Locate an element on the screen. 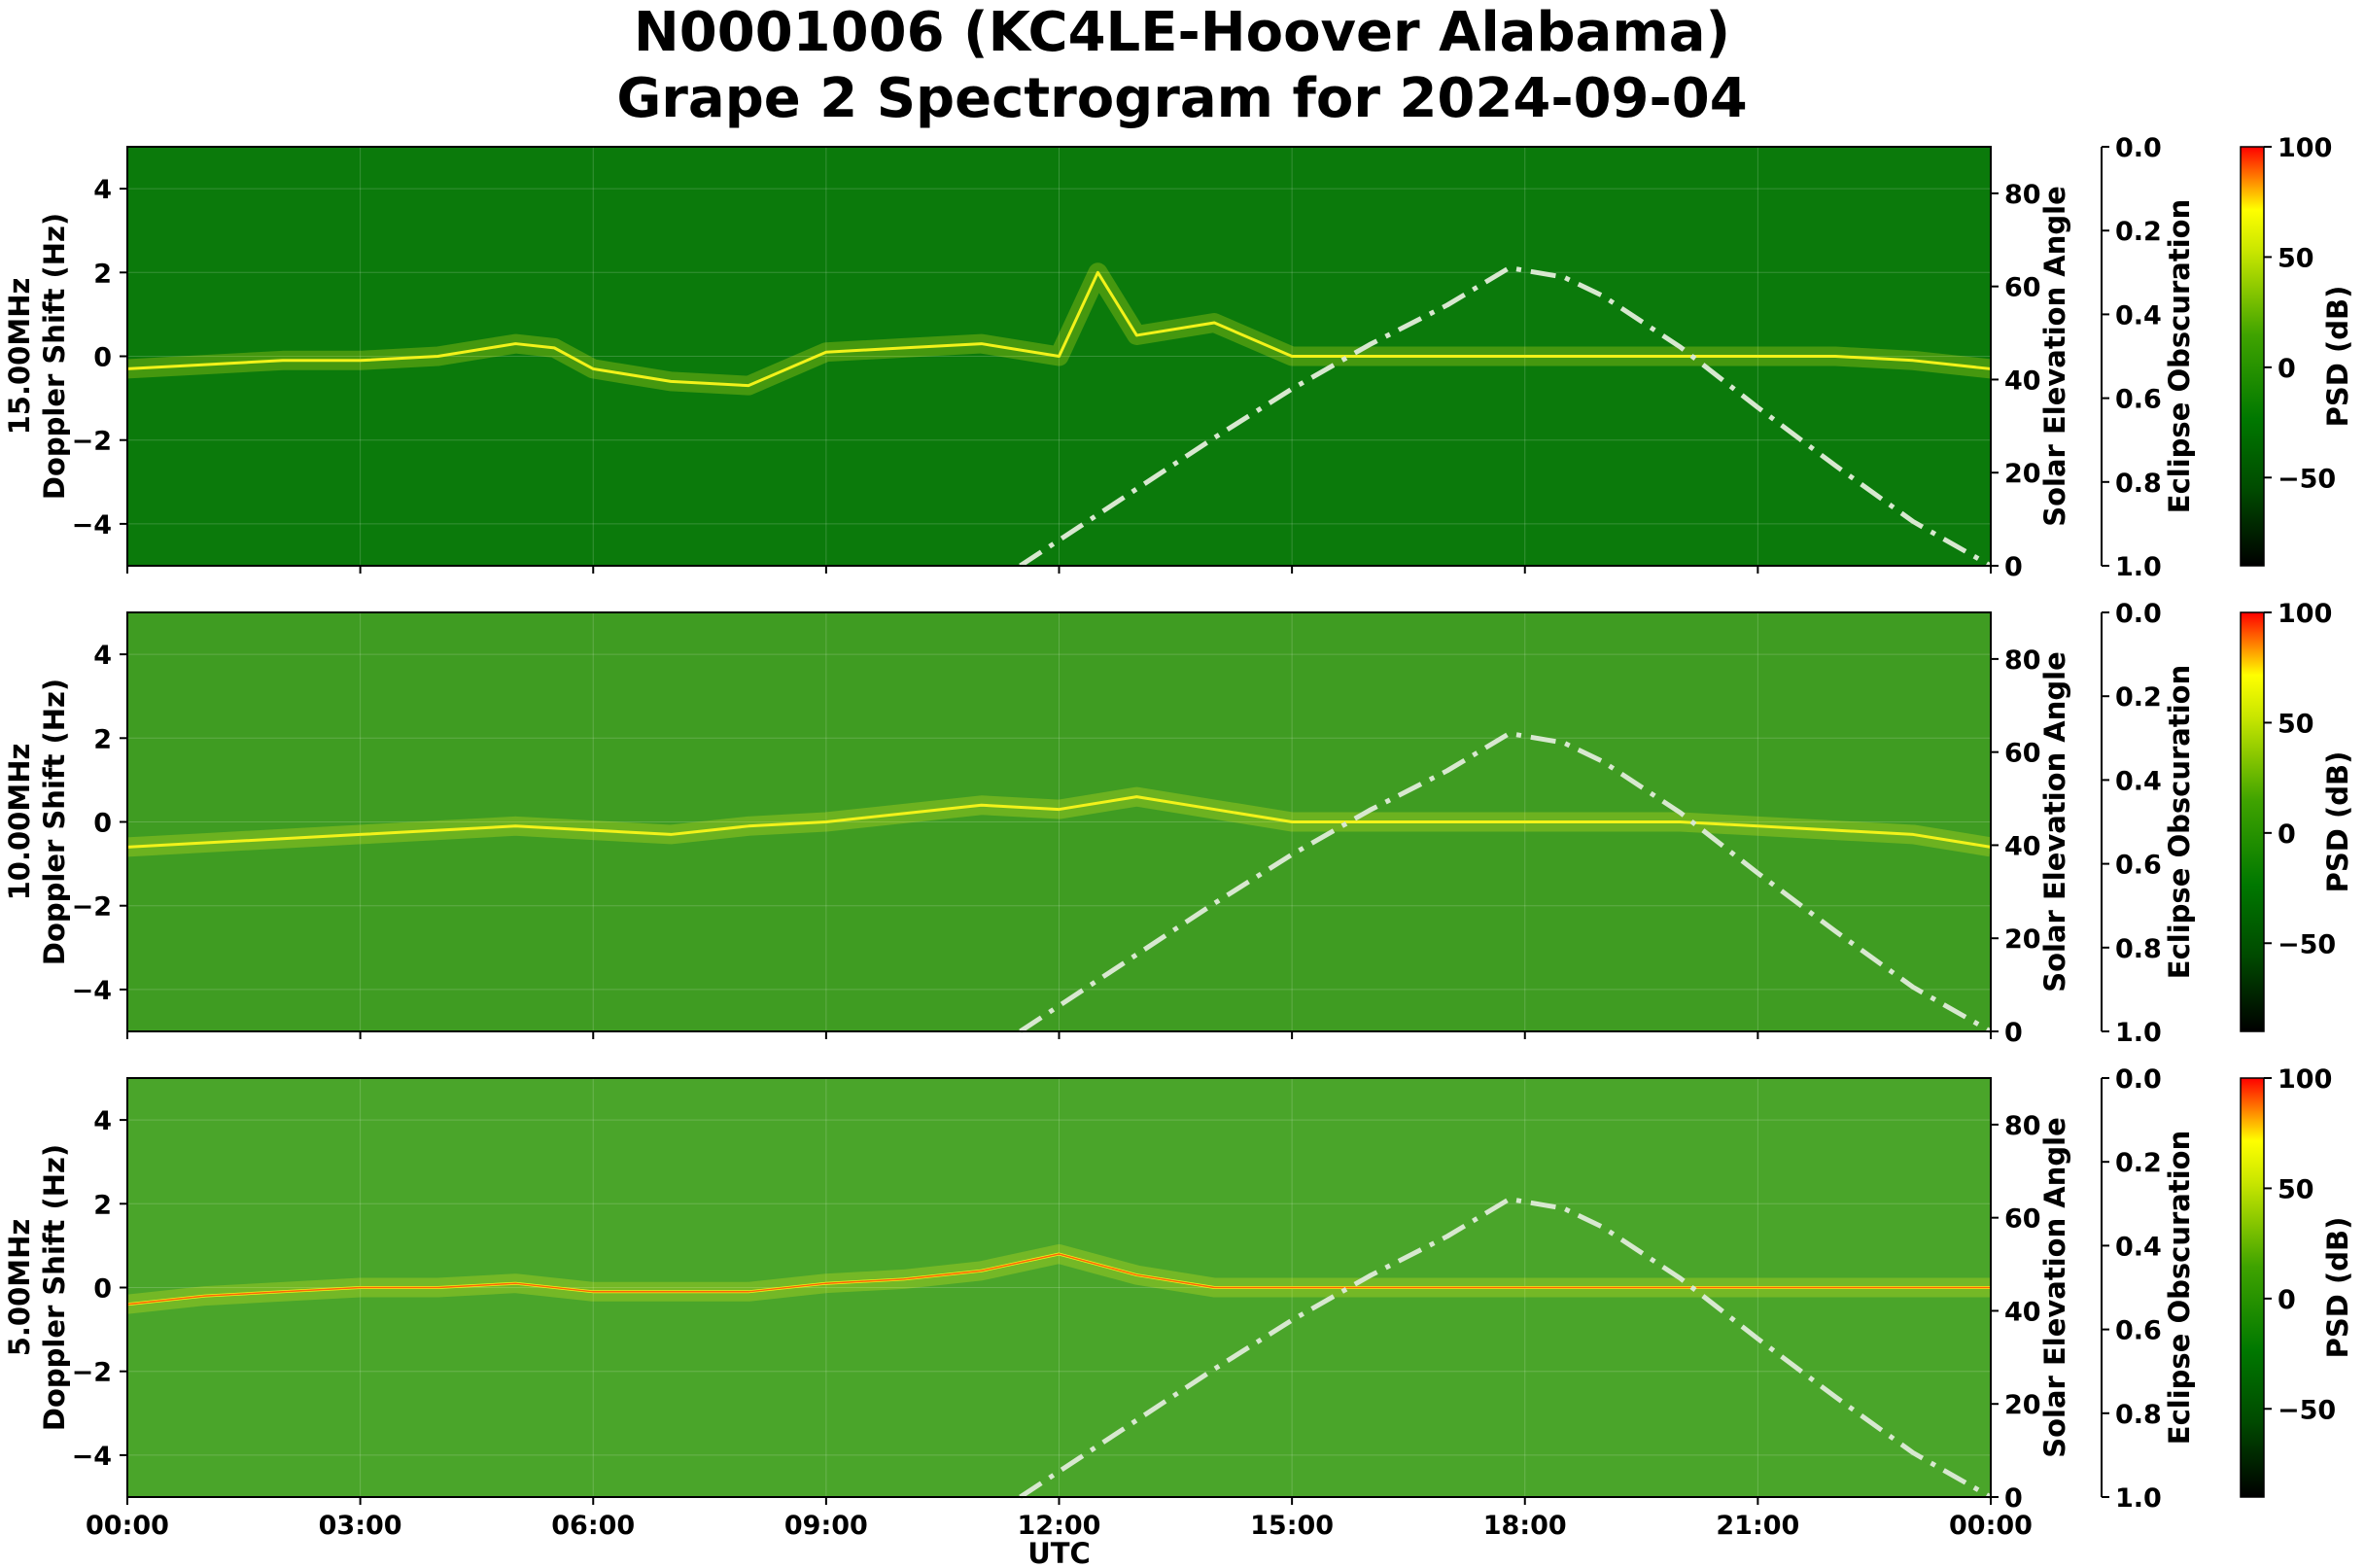 Image resolution: width=2365 pixels, height=1568 pixels. x-tick-label: 18:00 is located at coordinates (1525, 1526).